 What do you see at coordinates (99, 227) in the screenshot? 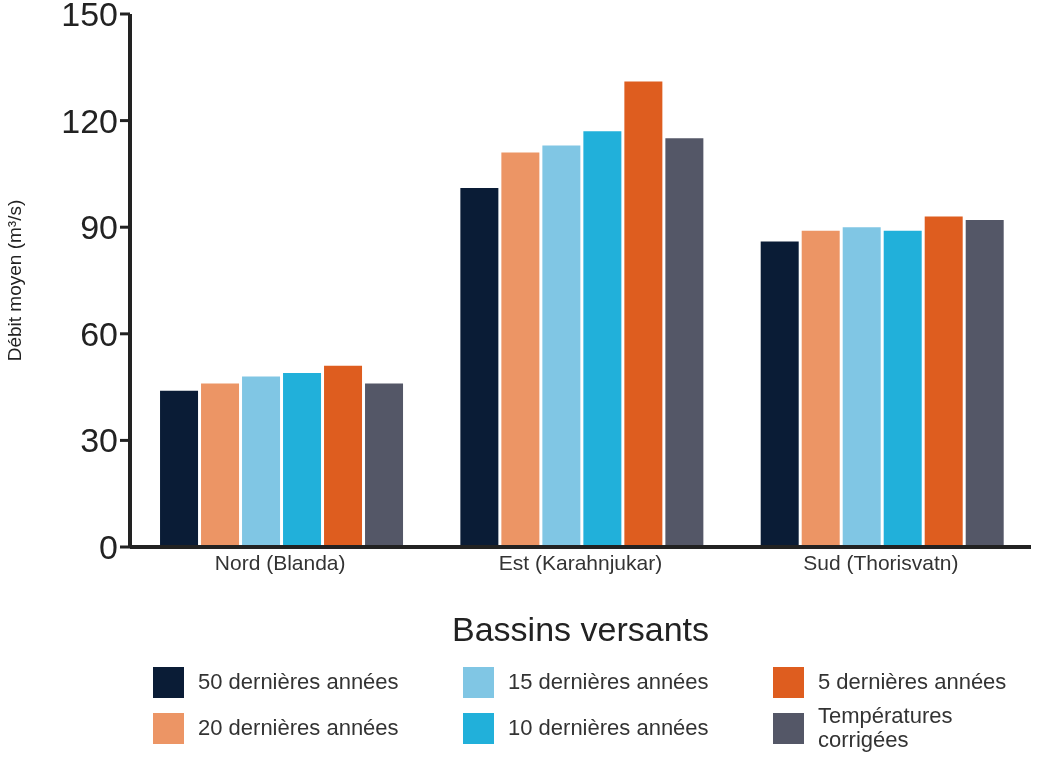
I see `y-tick-label: 90` at bounding box center [99, 227].